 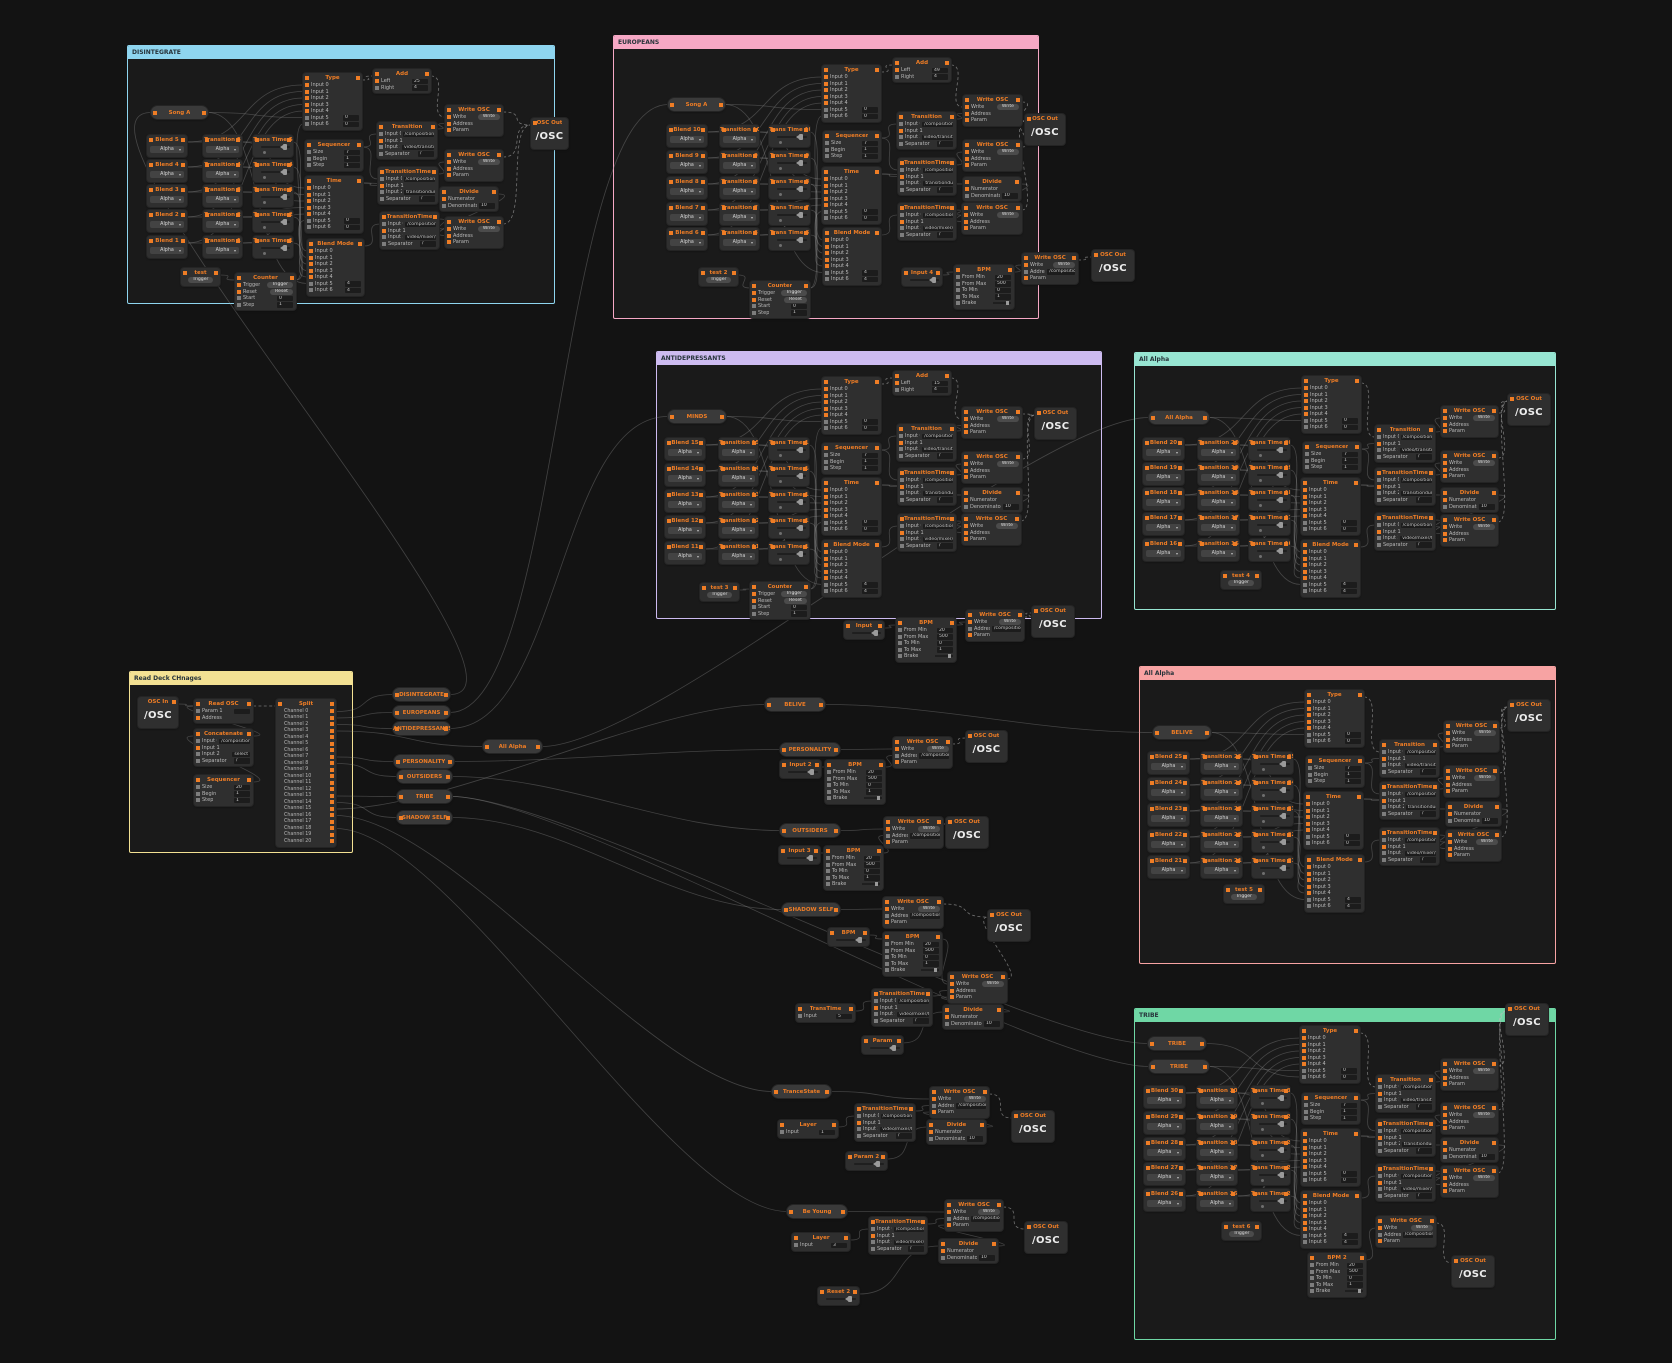 What do you see at coordinates (1335, 771) in the screenshot?
I see `node-sequencer-r_seq: Sequencer Size 7 Begin 1 Step 1` at bounding box center [1335, 771].